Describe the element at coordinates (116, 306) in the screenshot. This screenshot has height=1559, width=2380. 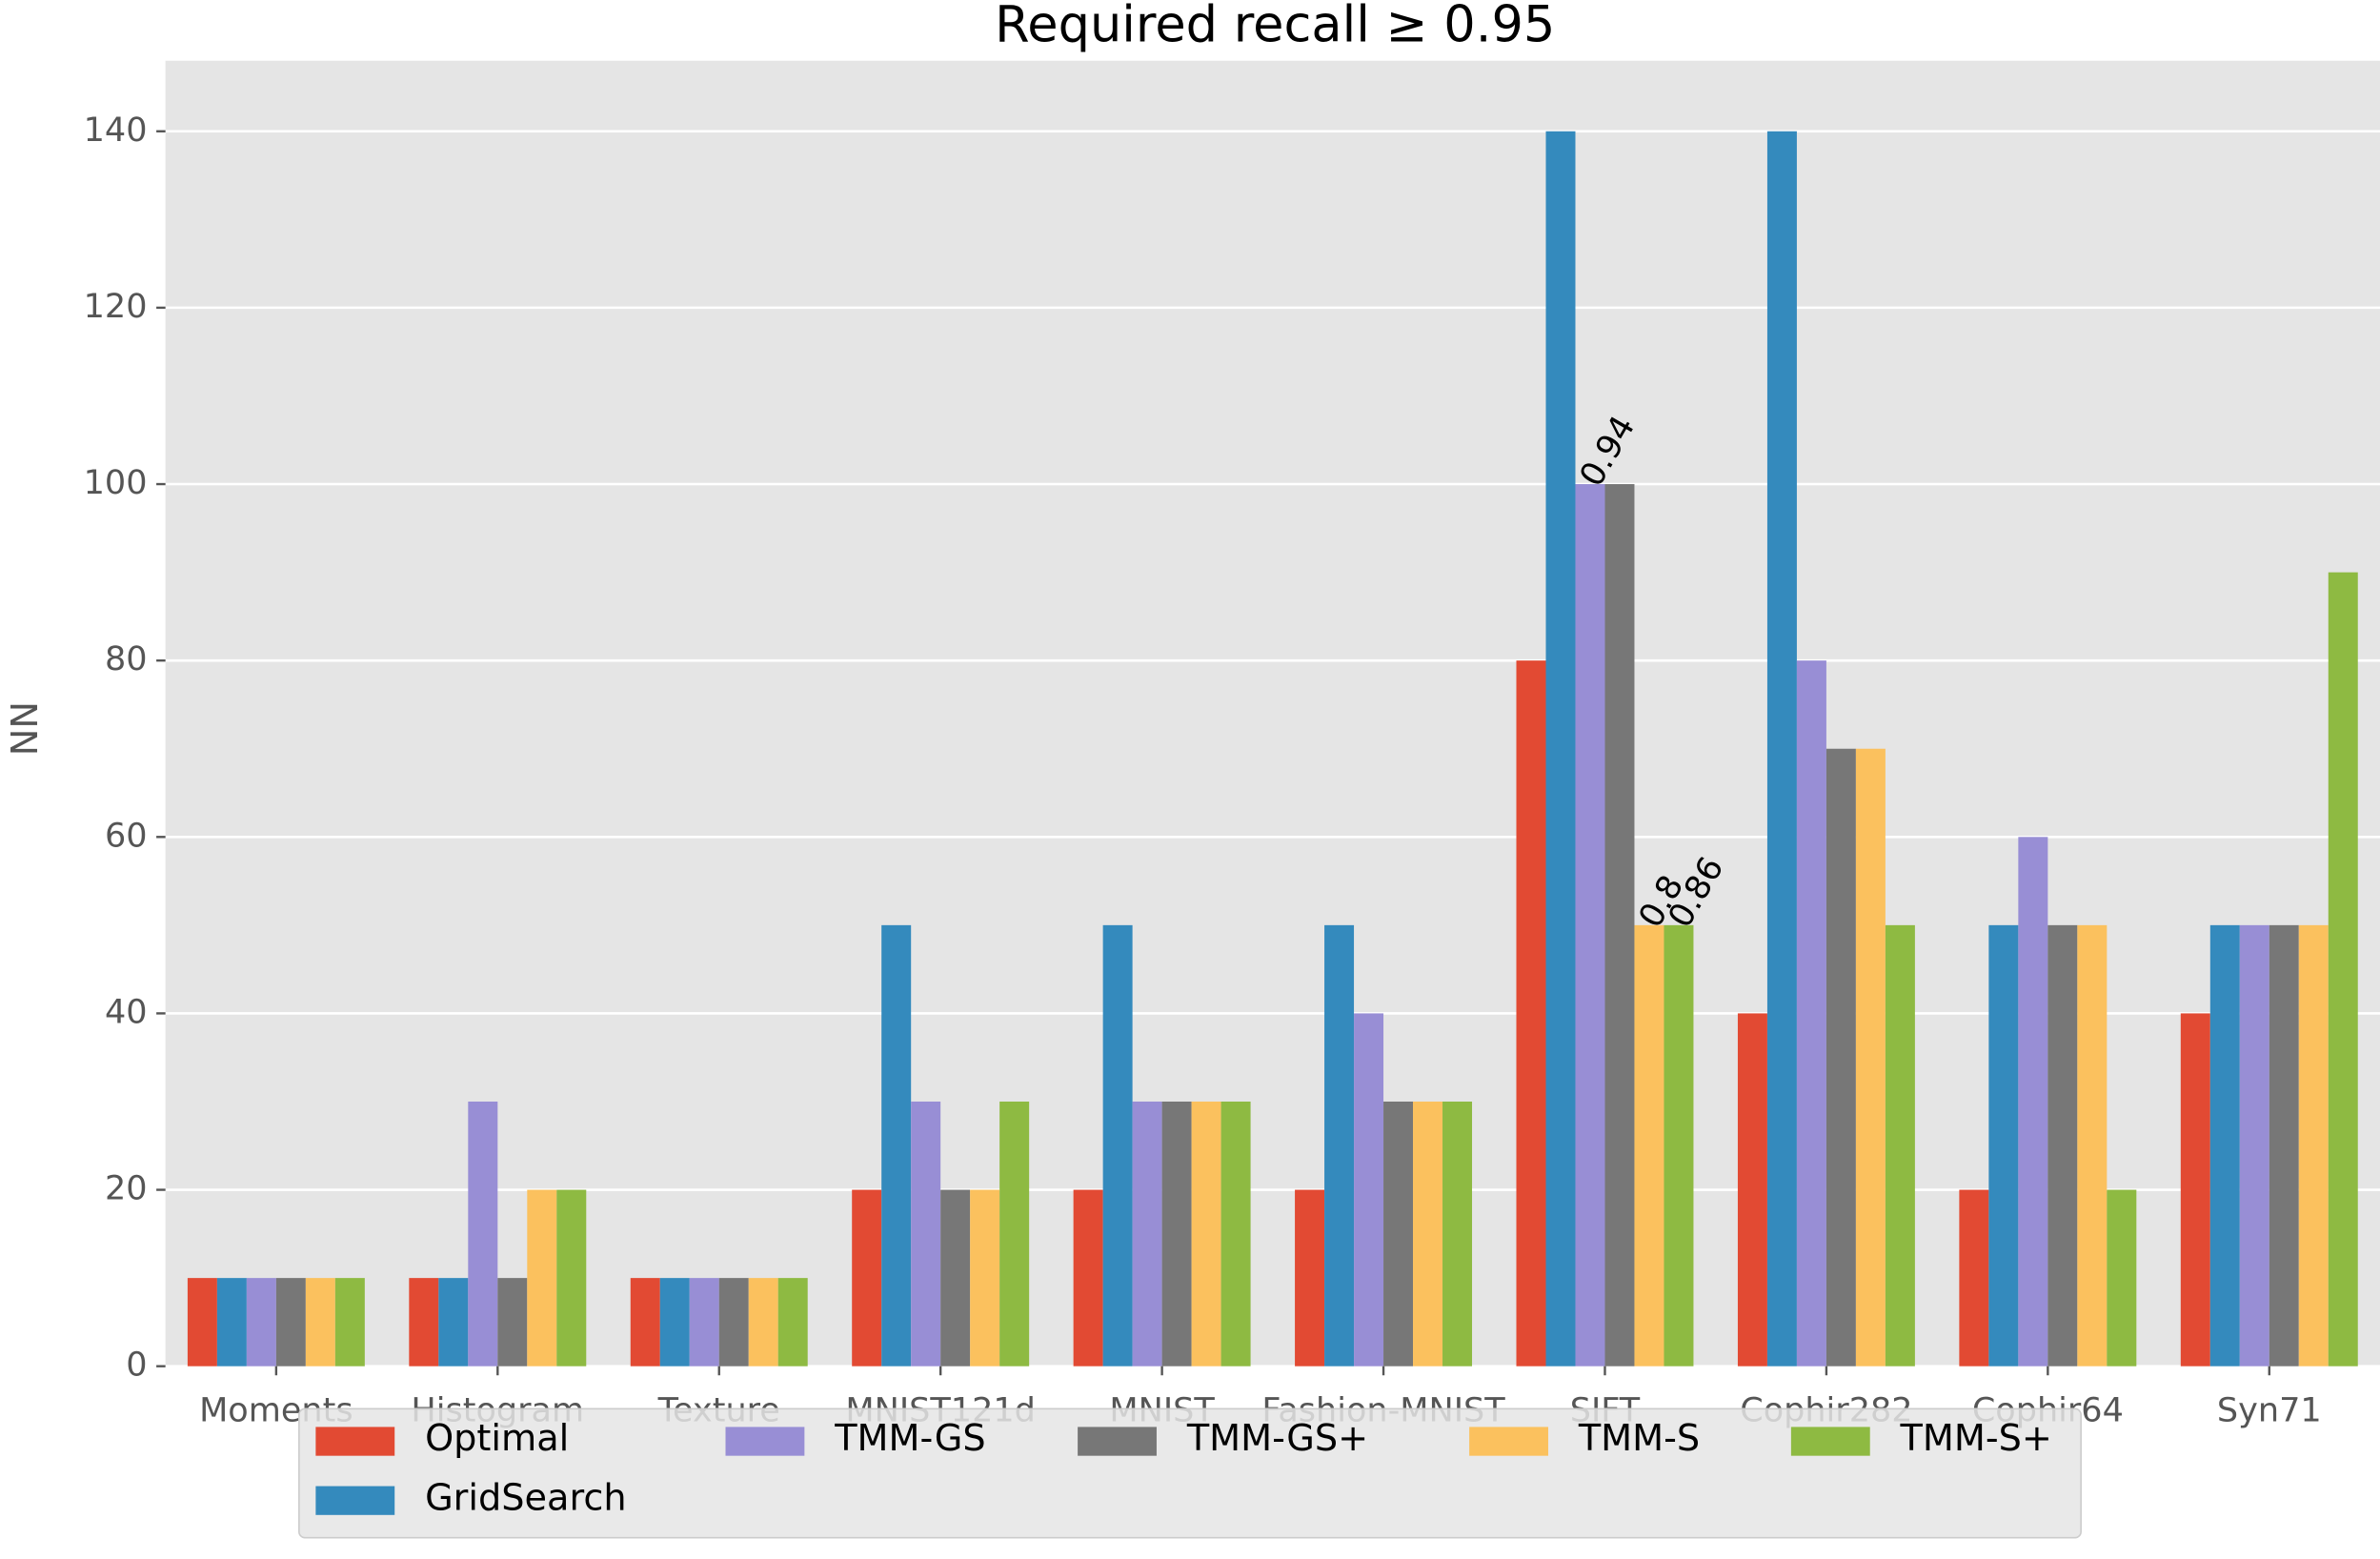
I see `y-tick-label: 120` at that location.